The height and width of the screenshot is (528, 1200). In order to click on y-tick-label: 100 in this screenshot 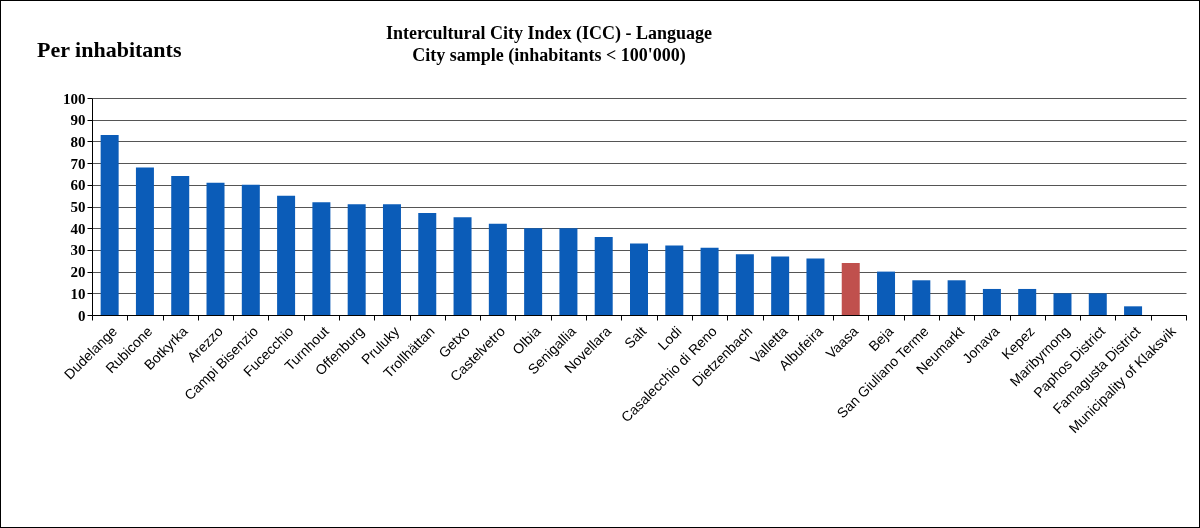, I will do `click(74, 98)`.